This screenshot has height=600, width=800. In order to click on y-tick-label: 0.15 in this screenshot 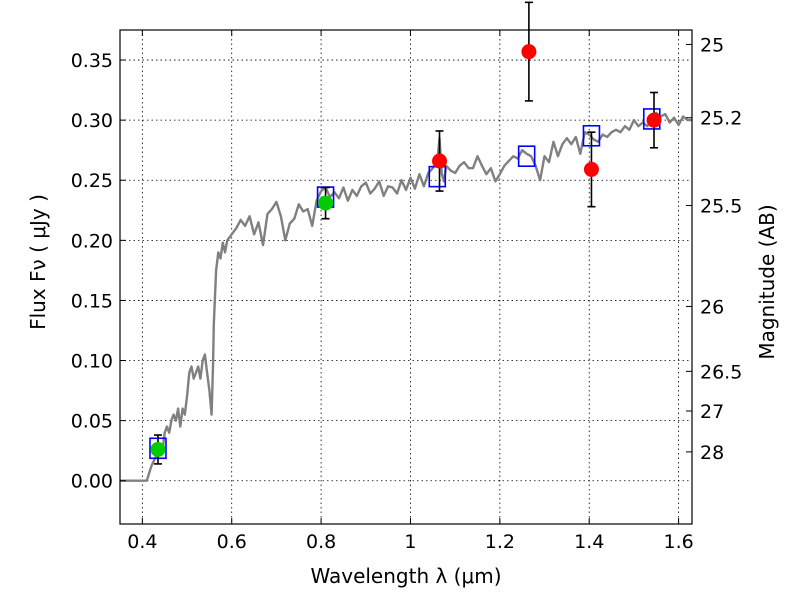, I will do `click(92, 301)`.